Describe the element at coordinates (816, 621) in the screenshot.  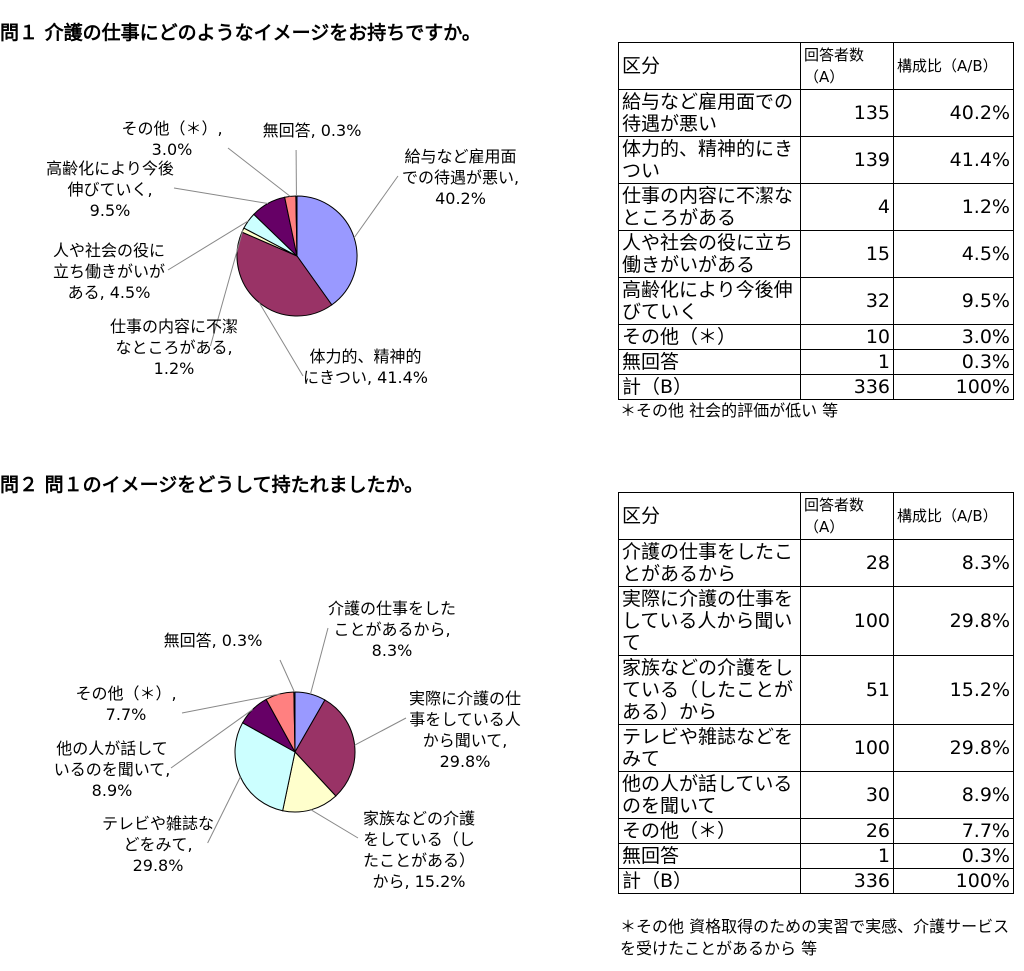
I see `table-row: 実際に介護の仕事をしている人から聞いて 100 29.8%` at that location.